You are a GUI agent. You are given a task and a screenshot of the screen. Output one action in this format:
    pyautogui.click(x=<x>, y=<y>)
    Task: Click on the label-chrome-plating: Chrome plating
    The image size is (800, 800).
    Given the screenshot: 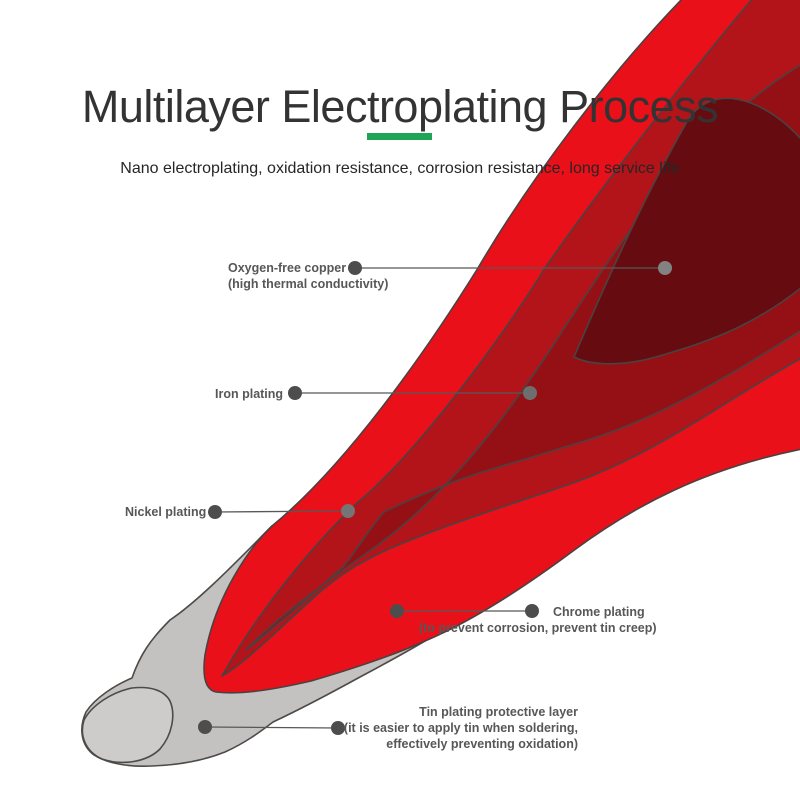 What is the action you would take?
    pyautogui.click(x=599, y=612)
    